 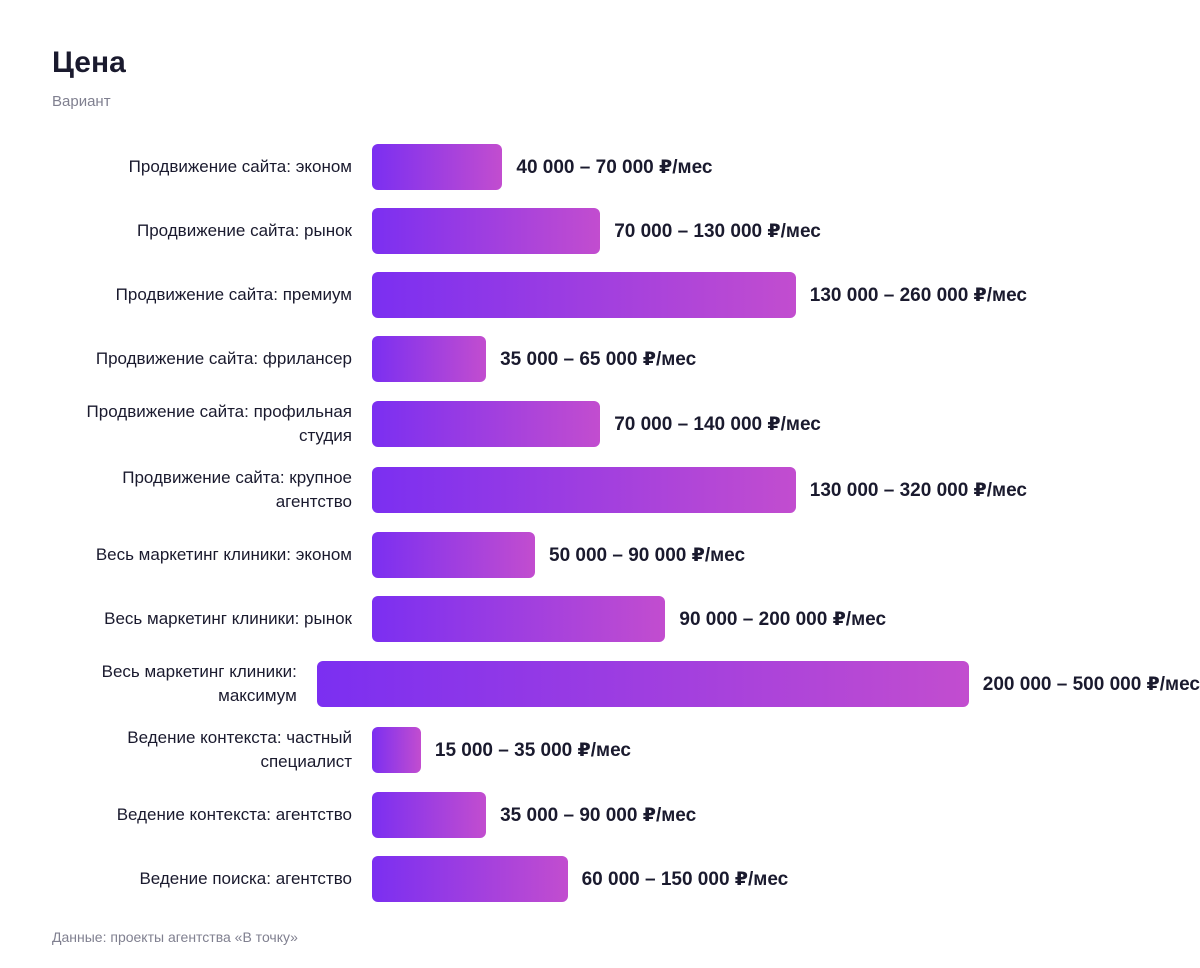 I want to click on value-label: 35 000 – 90 000 ₽/мес, so click(x=598, y=815).